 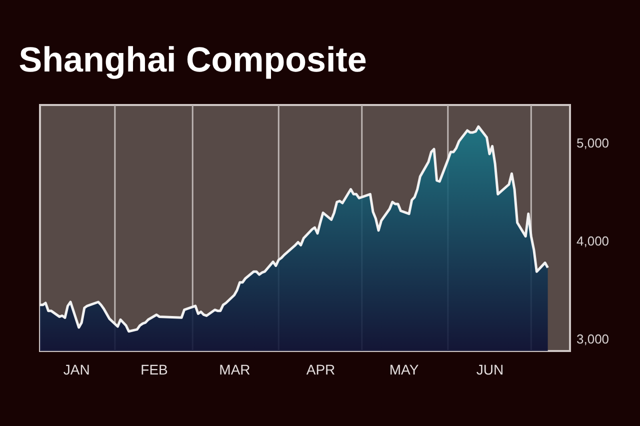 I want to click on x-tick-label: MAR, so click(x=234, y=370).